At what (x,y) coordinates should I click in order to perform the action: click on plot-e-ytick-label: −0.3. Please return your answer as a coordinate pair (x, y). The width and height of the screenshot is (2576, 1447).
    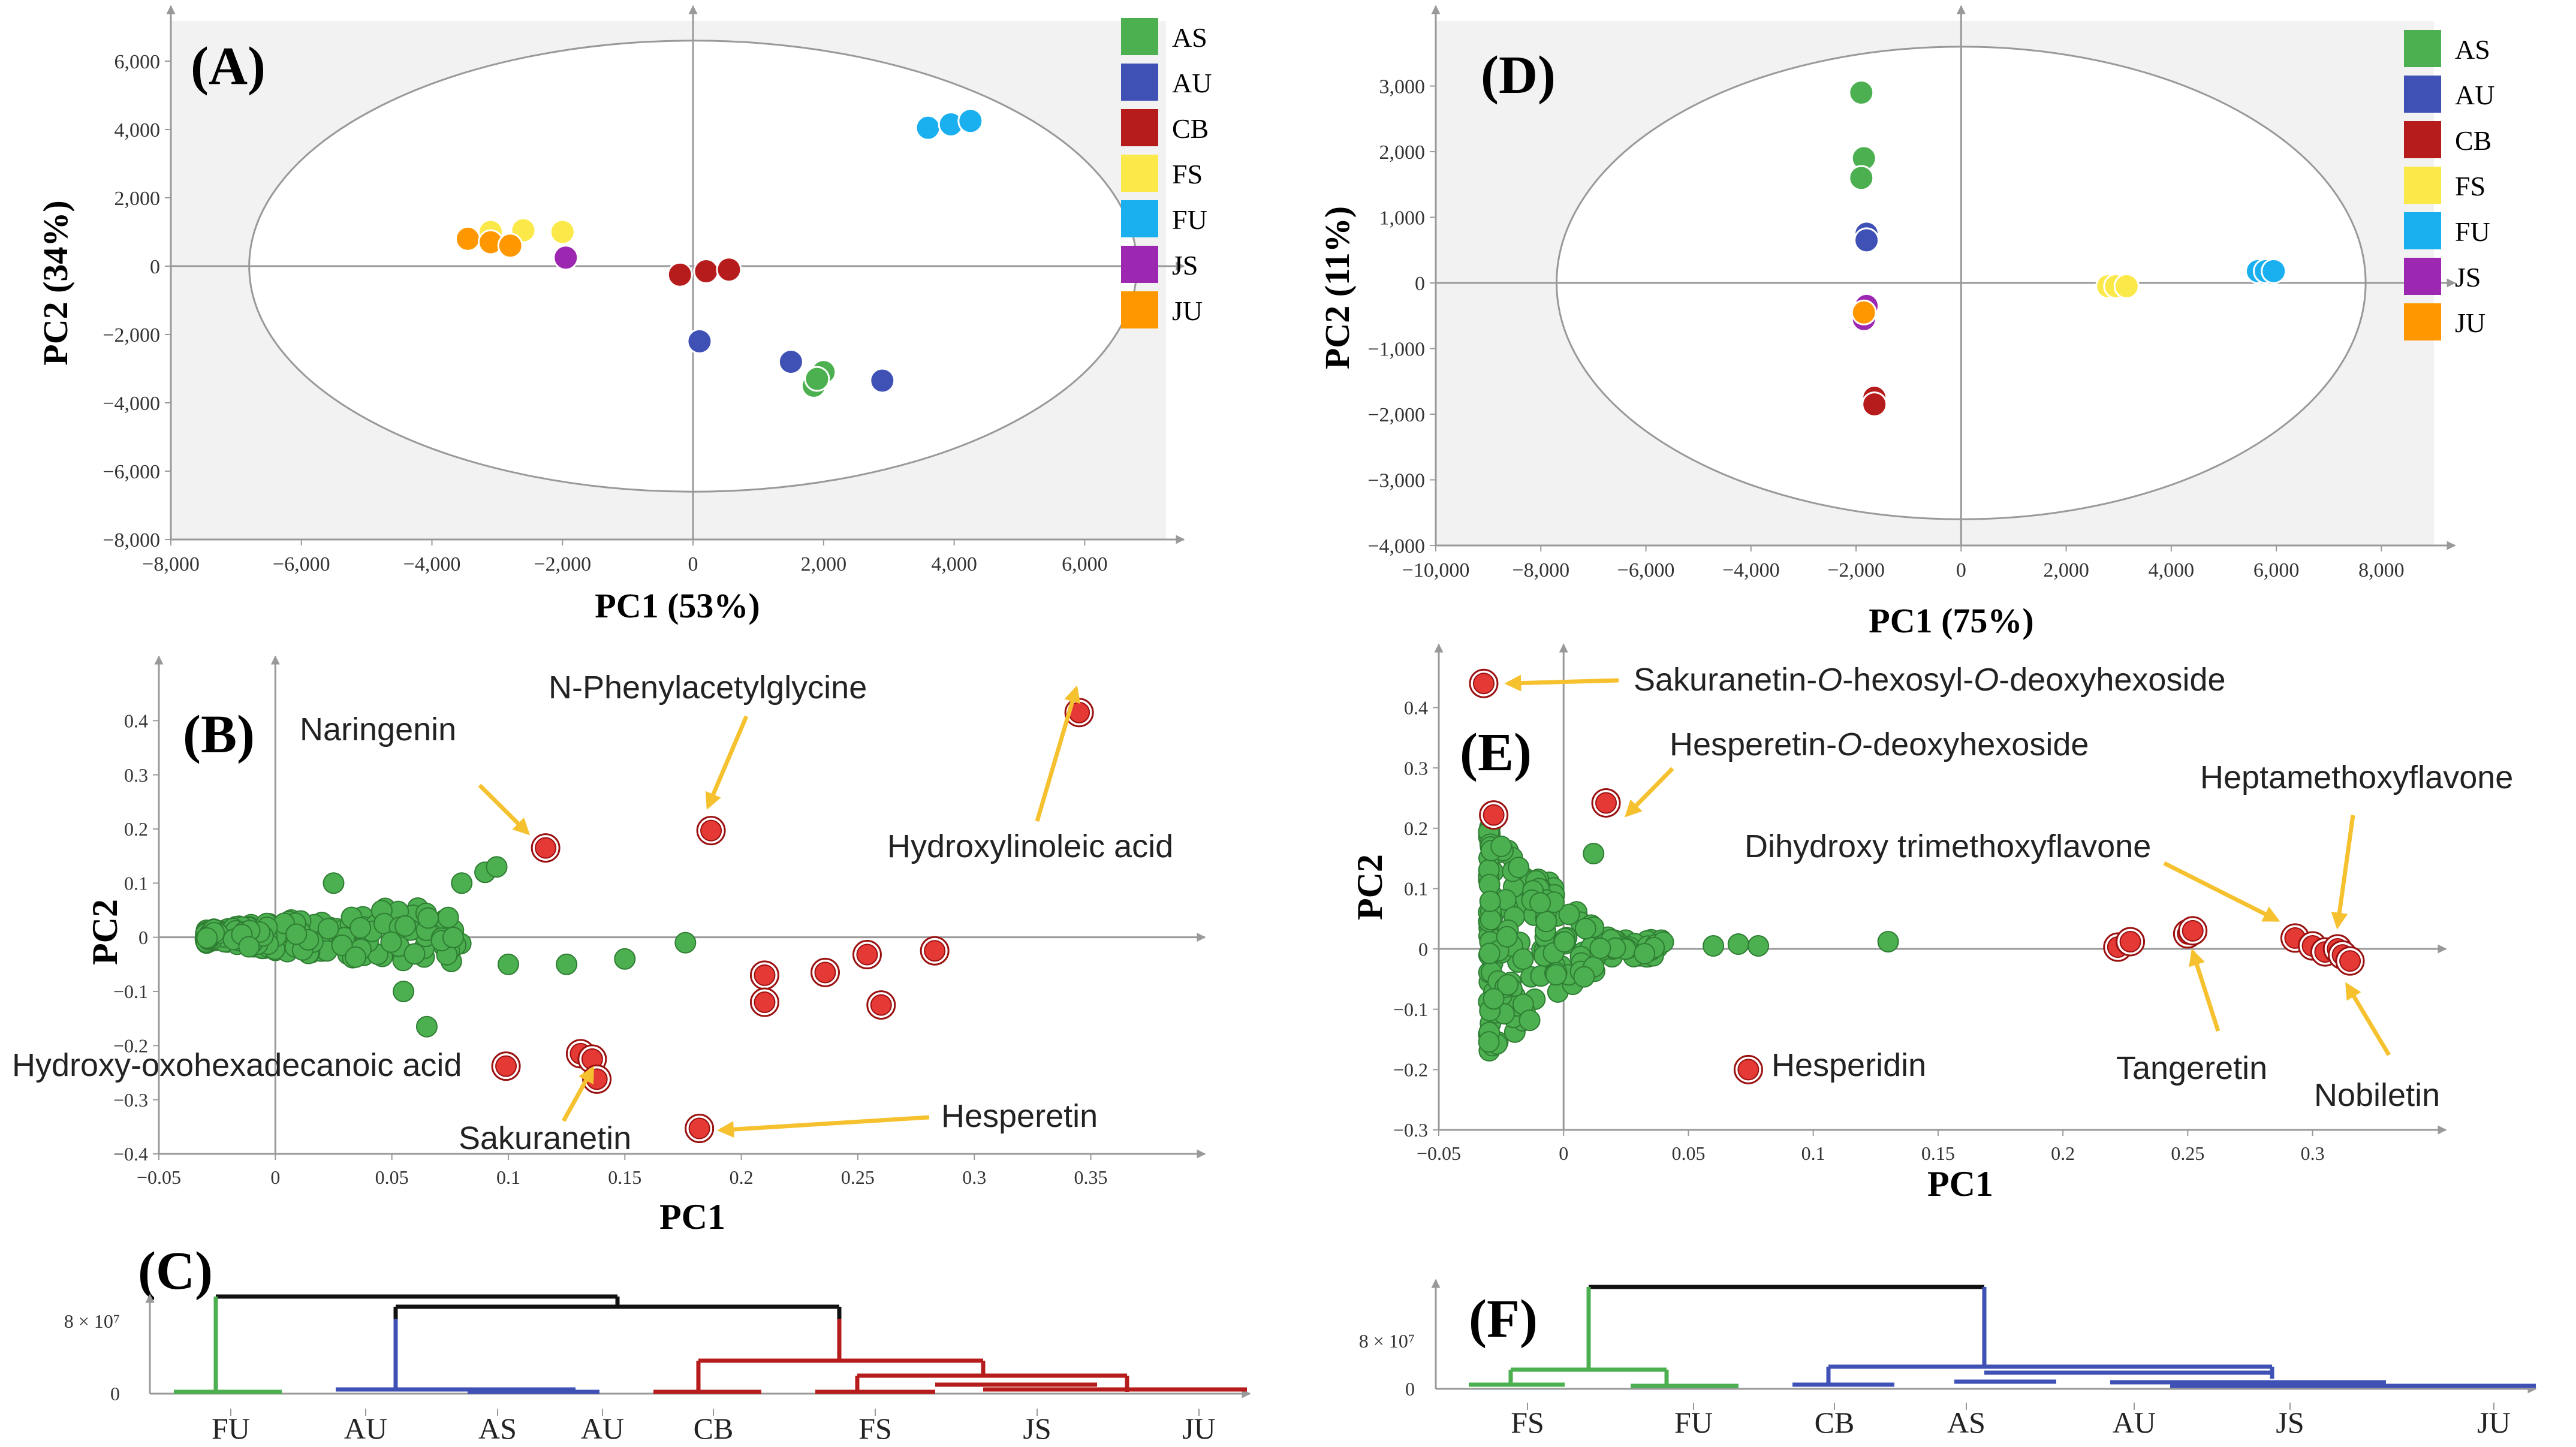
    Looking at the image, I should click on (1411, 1130).